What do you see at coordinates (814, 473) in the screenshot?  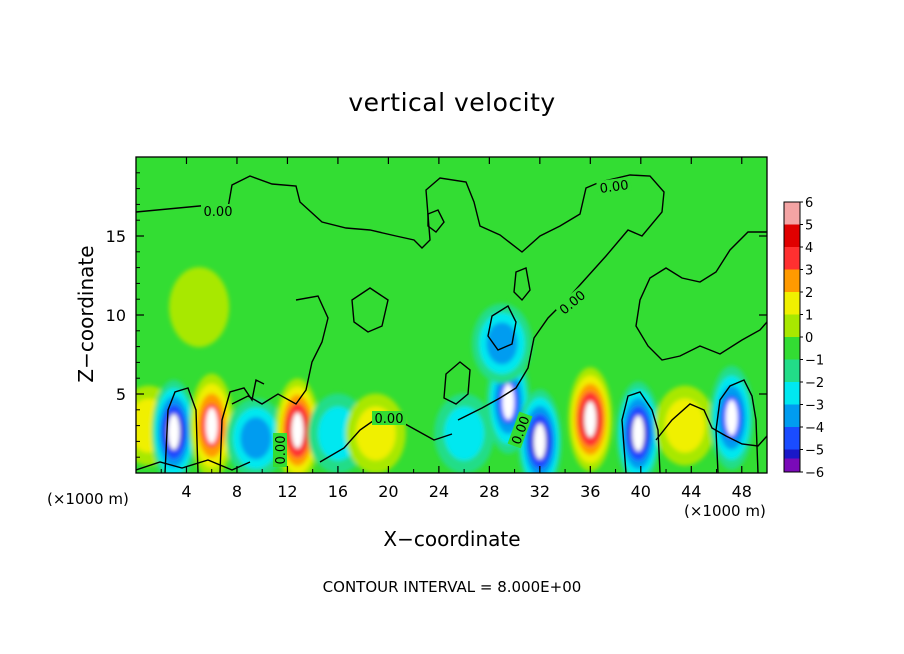 I see `colorbar-label-12: −6` at bounding box center [814, 473].